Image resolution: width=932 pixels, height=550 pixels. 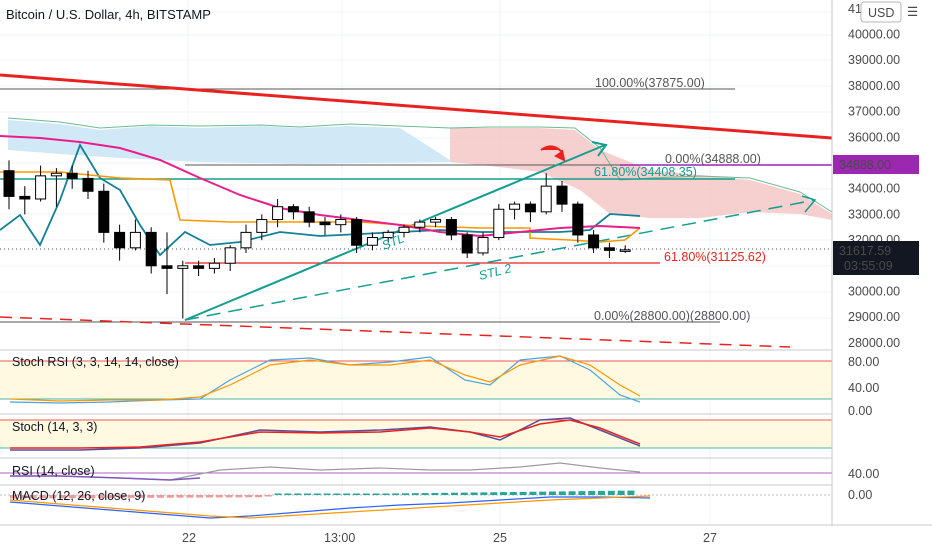 What do you see at coordinates (553, 153) in the screenshot?
I see `red-curved-arrow-icon` at bounding box center [553, 153].